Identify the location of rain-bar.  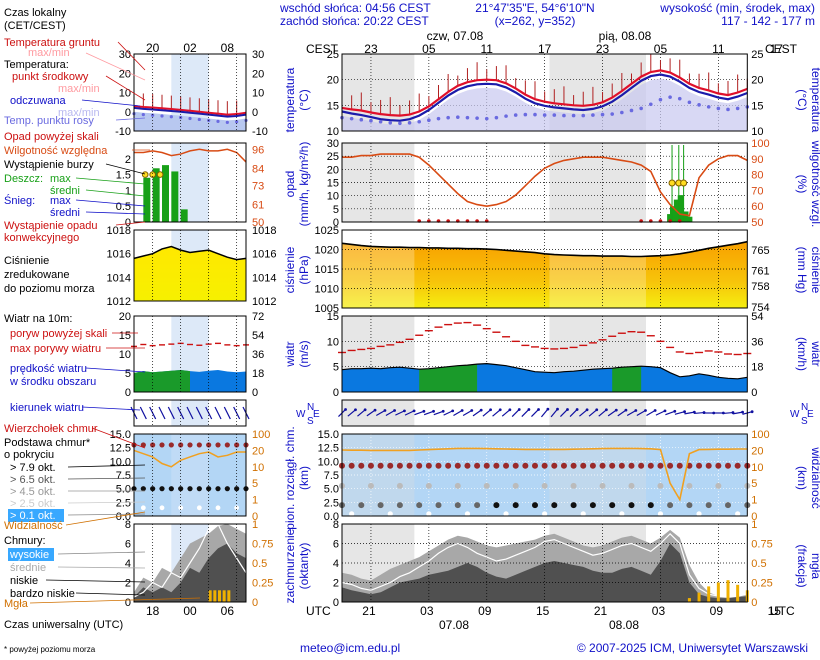
(672, 214).